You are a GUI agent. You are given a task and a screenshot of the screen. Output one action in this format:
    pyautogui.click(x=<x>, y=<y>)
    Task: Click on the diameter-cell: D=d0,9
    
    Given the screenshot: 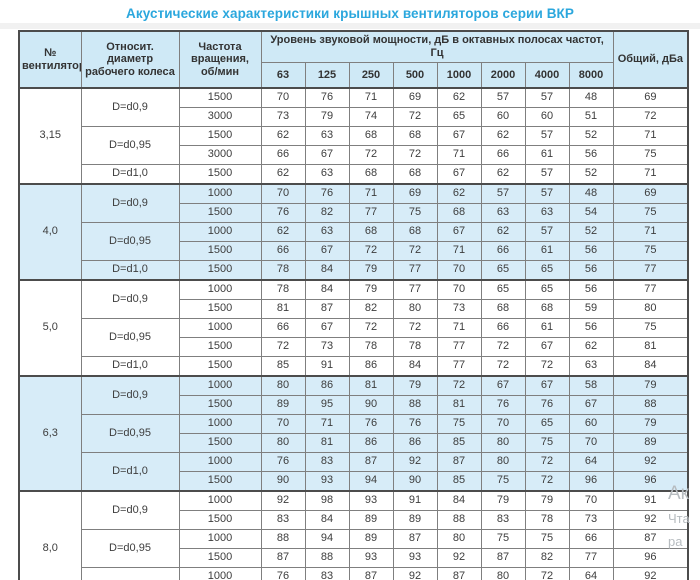 What is the action you would take?
    pyautogui.click(x=130, y=299)
    